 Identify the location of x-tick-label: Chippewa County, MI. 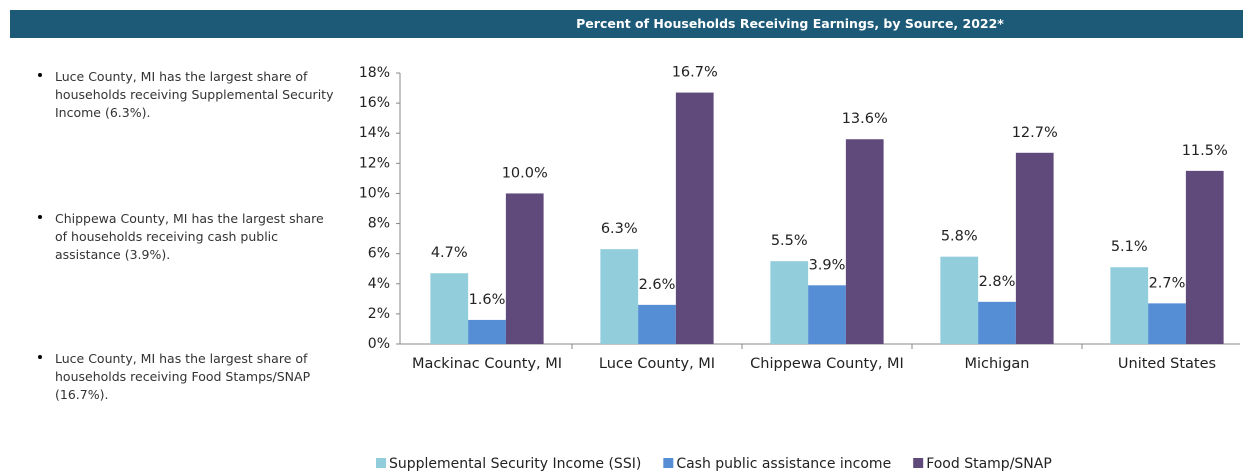
(827, 364).